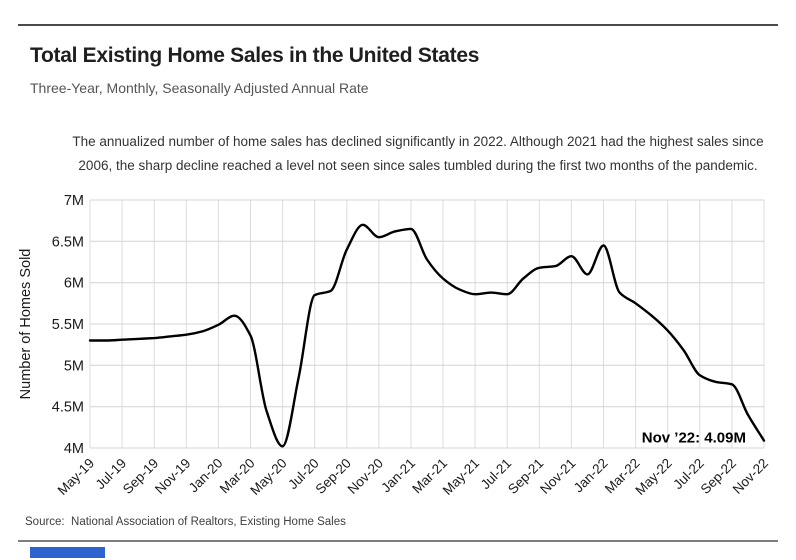 This screenshot has width=796, height=560. What do you see at coordinates (68, 325) in the screenshot?
I see `y-tick-label: 5.5M` at bounding box center [68, 325].